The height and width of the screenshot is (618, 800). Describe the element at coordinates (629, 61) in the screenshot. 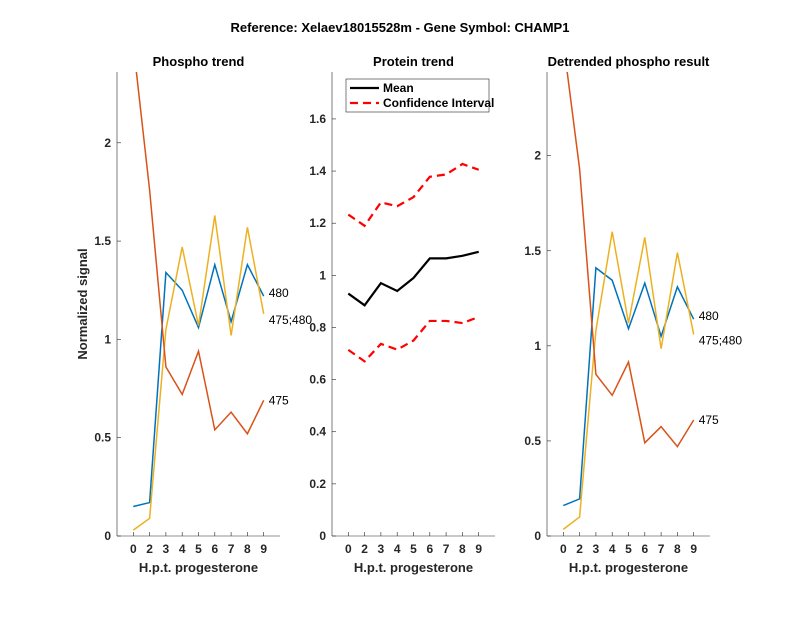

I see `panel-title: Detrended phospho result` at that location.